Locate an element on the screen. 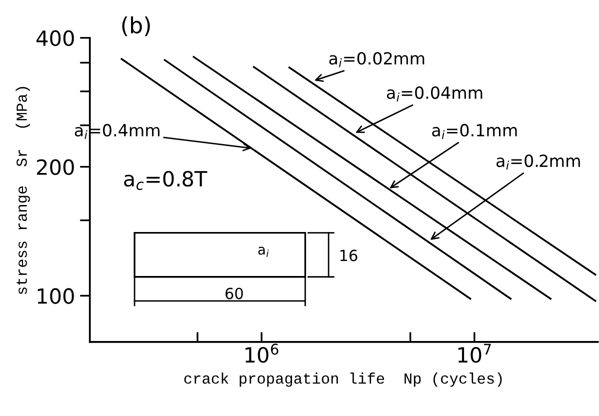  annotation: 16 is located at coordinates (349, 256).